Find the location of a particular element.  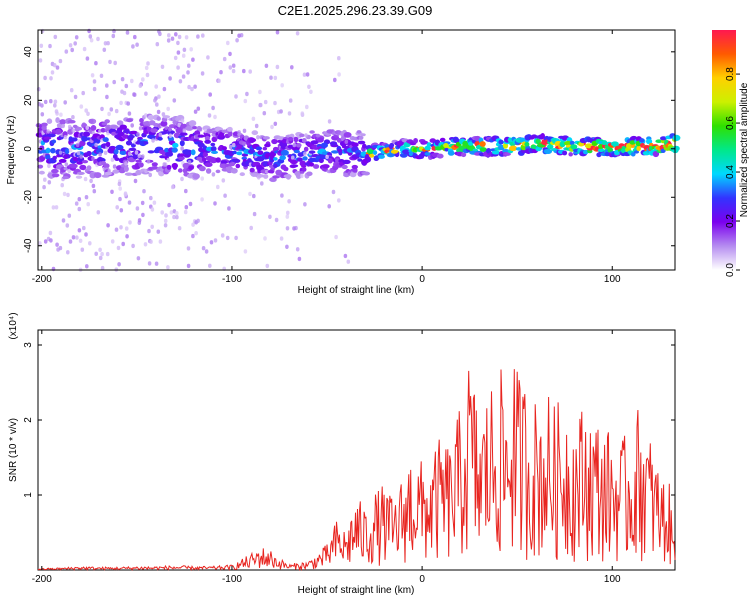

figure-title: C2E1.2025.296.23.39.G09 is located at coordinates (355, 10).